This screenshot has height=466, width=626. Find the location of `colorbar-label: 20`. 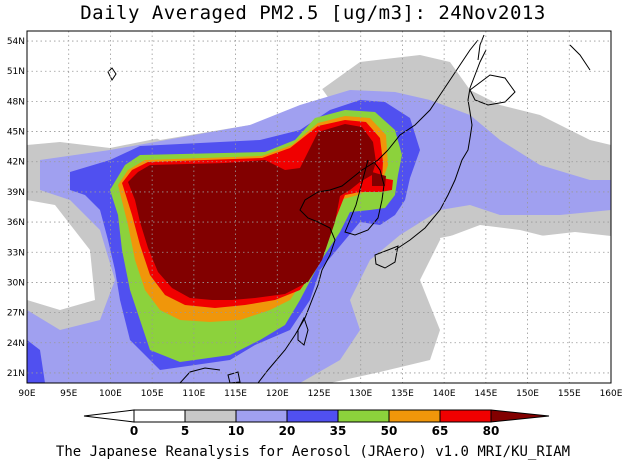

colorbar-label: 20 is located at coordinates (287, 431).